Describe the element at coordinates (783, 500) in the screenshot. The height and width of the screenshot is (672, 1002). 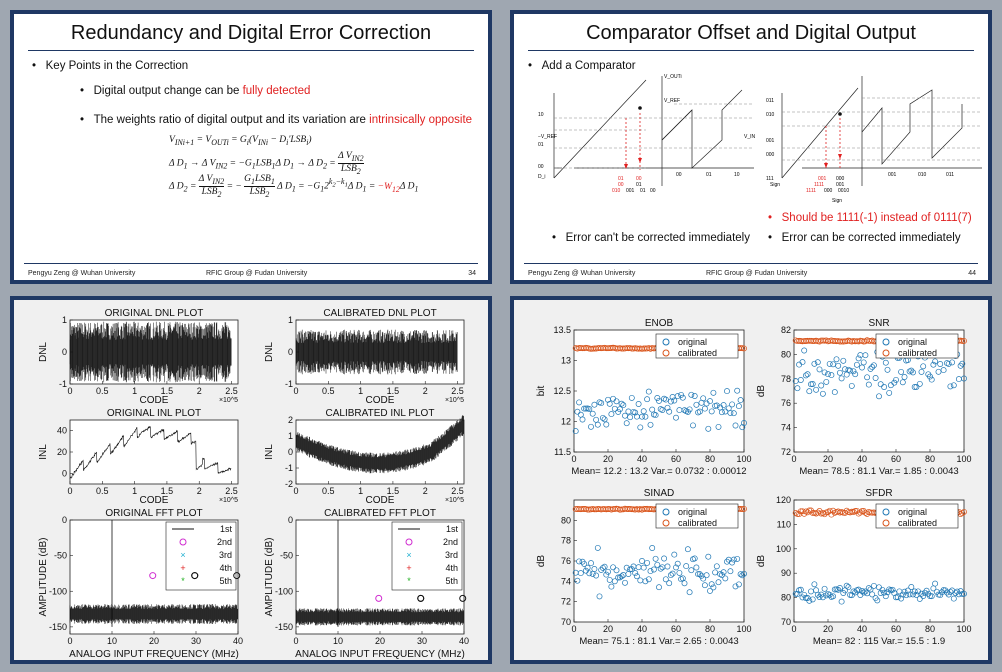
I see `y-tick-label: 120` at that location.